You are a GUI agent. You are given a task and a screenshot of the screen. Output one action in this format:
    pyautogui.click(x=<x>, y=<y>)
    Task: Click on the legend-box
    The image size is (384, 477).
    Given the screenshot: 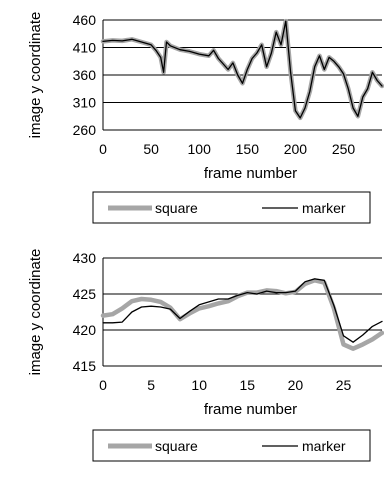 What is the action you would take?
    pyautogui.click(x=231, y=207)
    